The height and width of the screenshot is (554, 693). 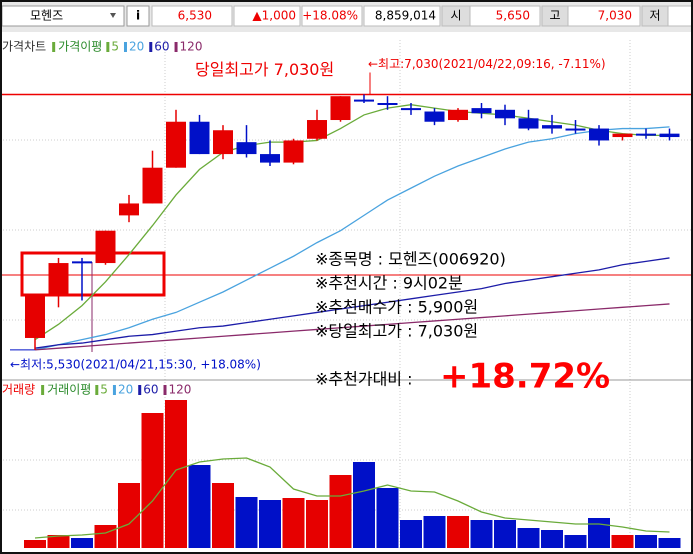 I want to click on low-label: 저, so click(x=654, y=16).